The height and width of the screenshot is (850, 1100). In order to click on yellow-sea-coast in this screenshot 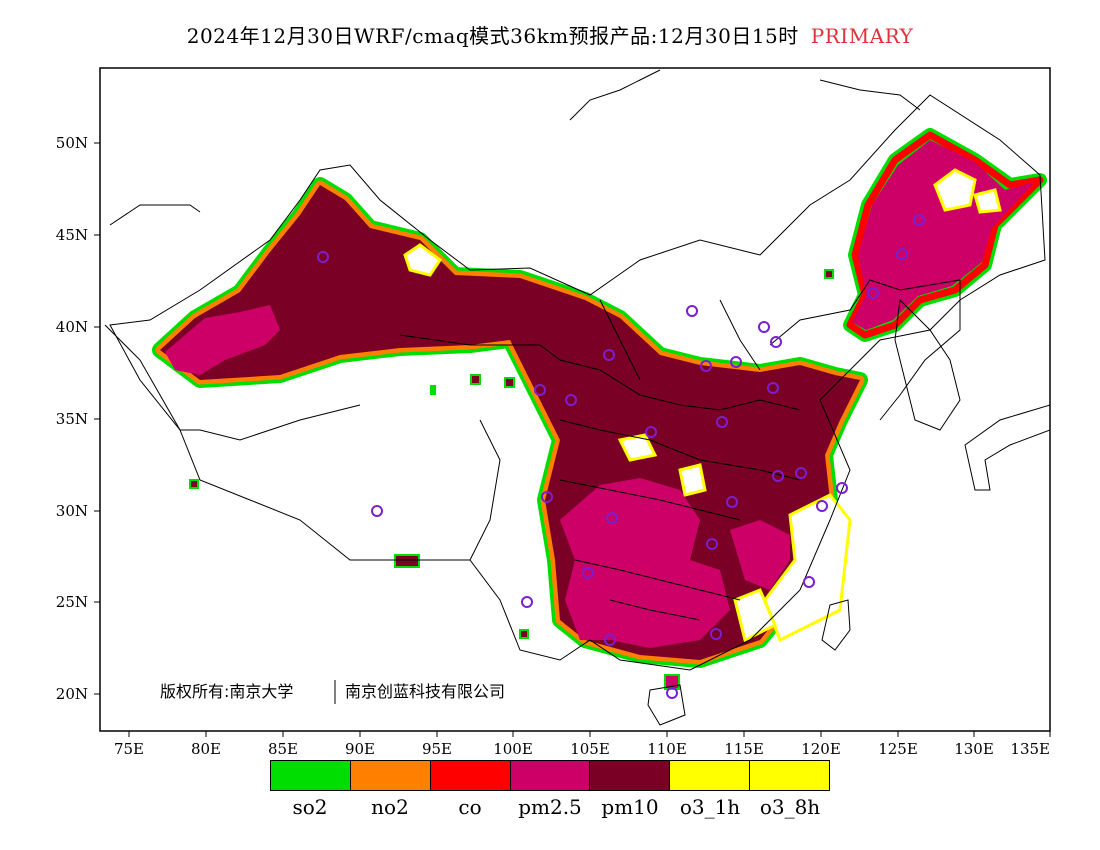, I will do `click(865, 350)`.